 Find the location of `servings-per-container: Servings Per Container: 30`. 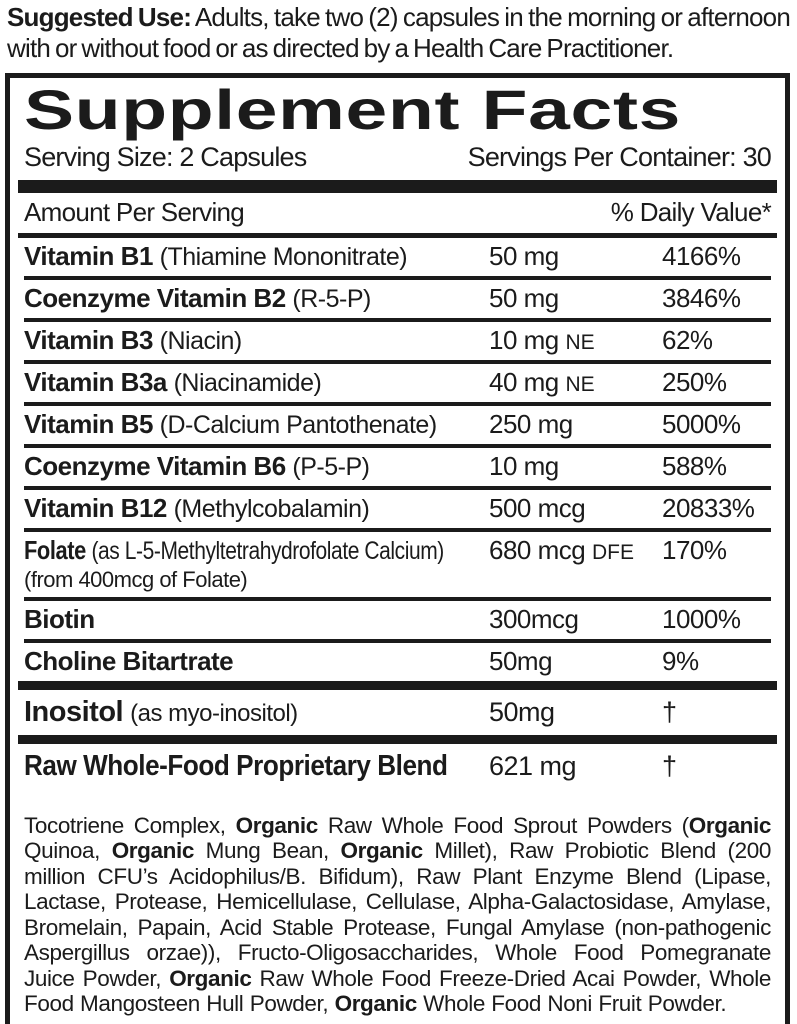

servings-per-container: Servings Per Container: 30 is located at coordinates (619, 157).